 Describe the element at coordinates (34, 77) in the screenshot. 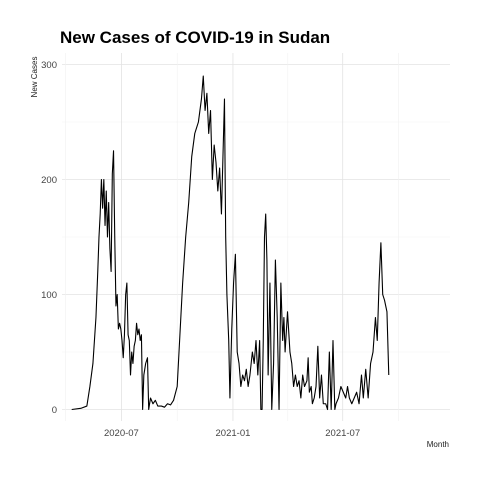

I see `y-axis-label: New Cases` at that location.